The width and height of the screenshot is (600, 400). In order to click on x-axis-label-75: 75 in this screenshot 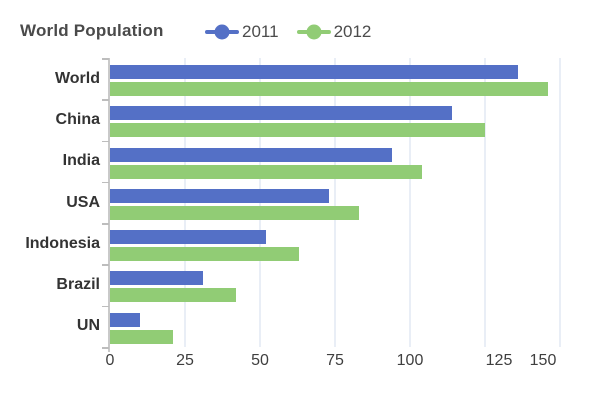, I will do `click(335, 360)`.